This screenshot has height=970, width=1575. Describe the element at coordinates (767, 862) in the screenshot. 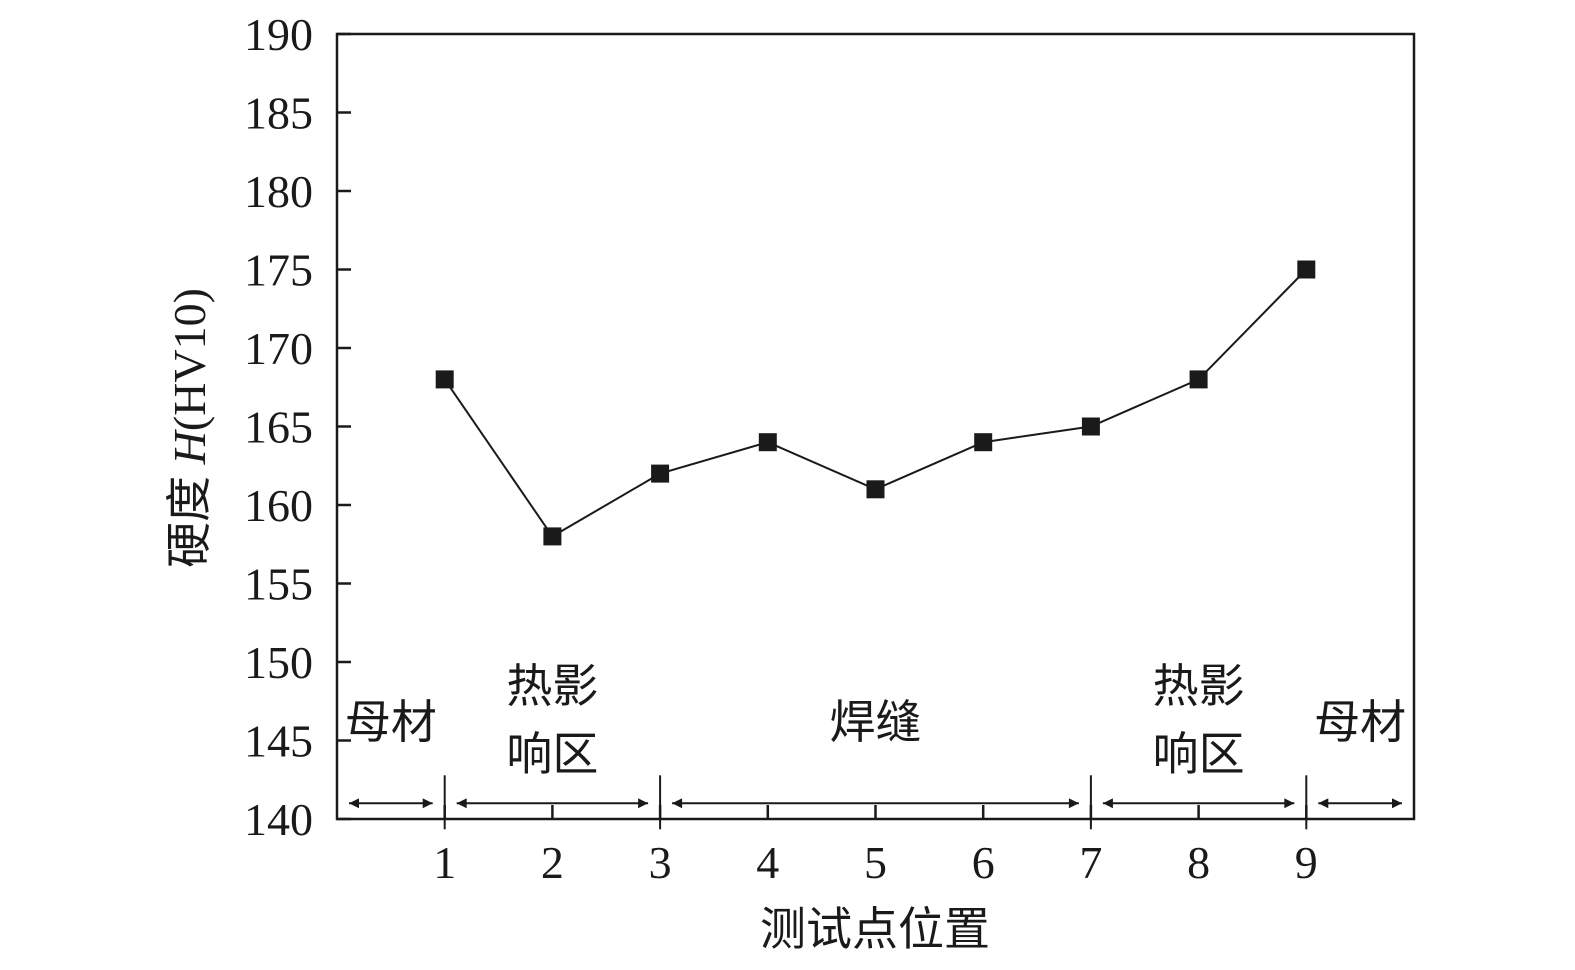

I see `x-tick-label: 4` at that location.